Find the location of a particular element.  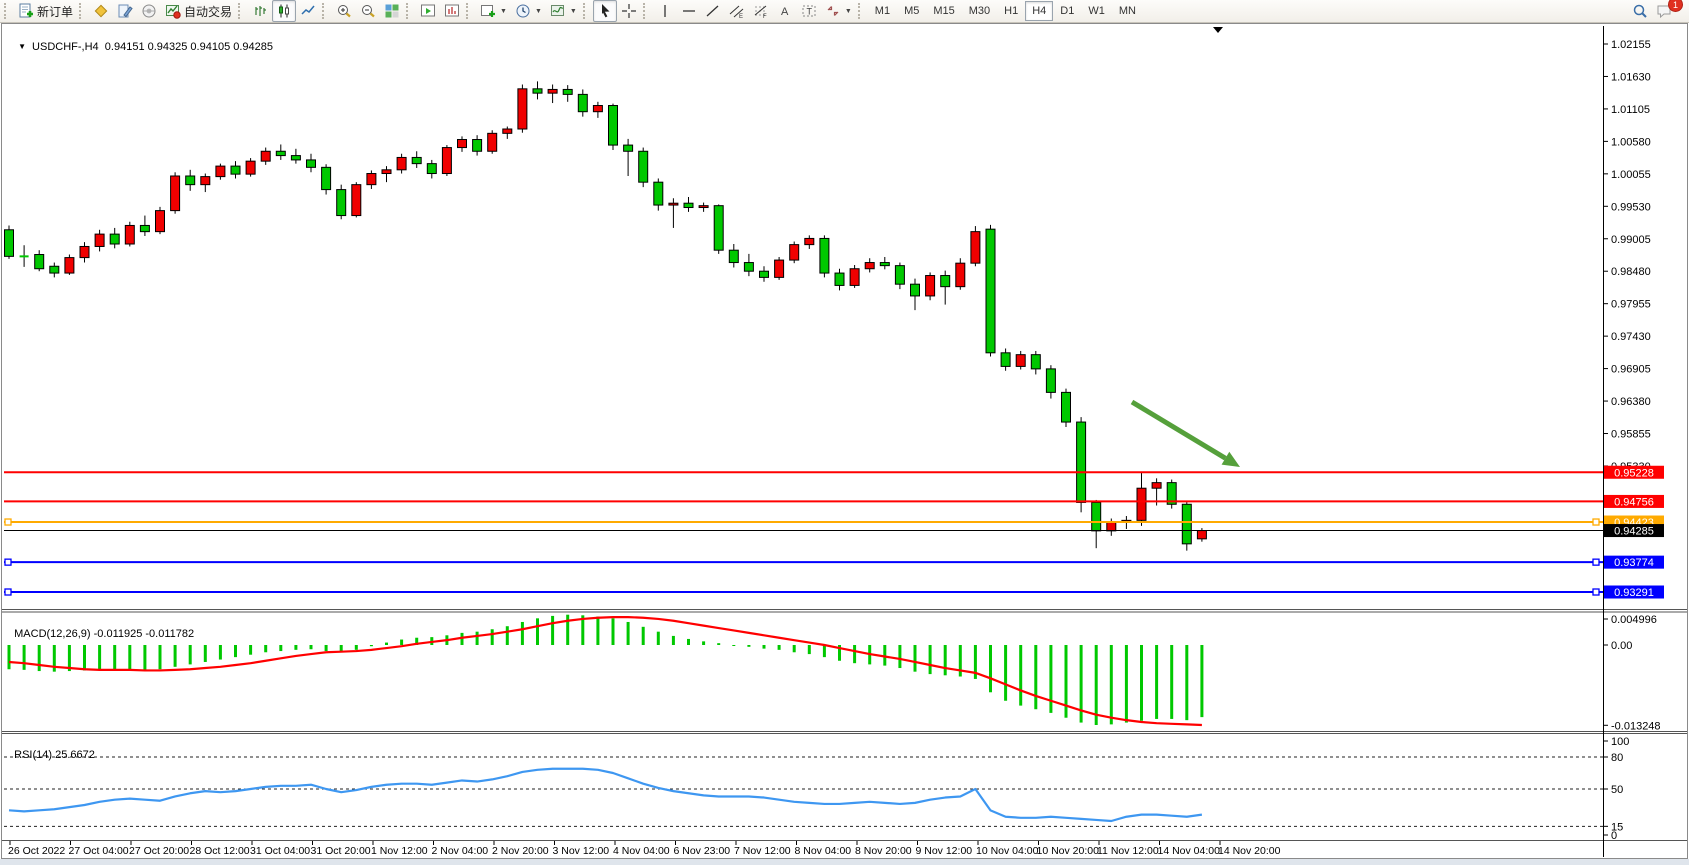

search-button is located at coordinates (1640, 11).